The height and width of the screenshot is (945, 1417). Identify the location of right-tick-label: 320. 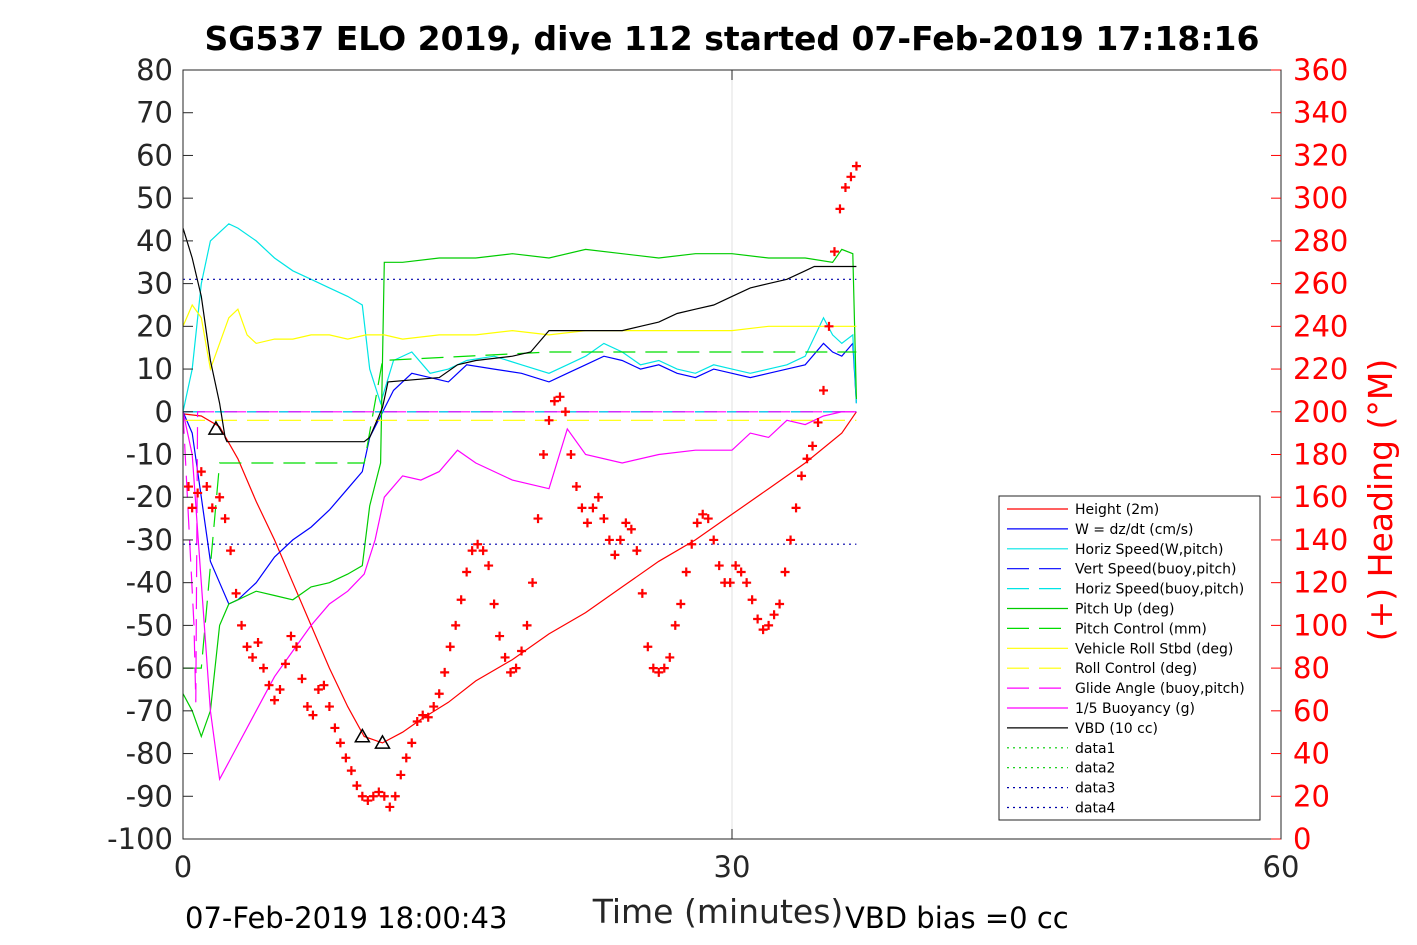
(1320, 155).